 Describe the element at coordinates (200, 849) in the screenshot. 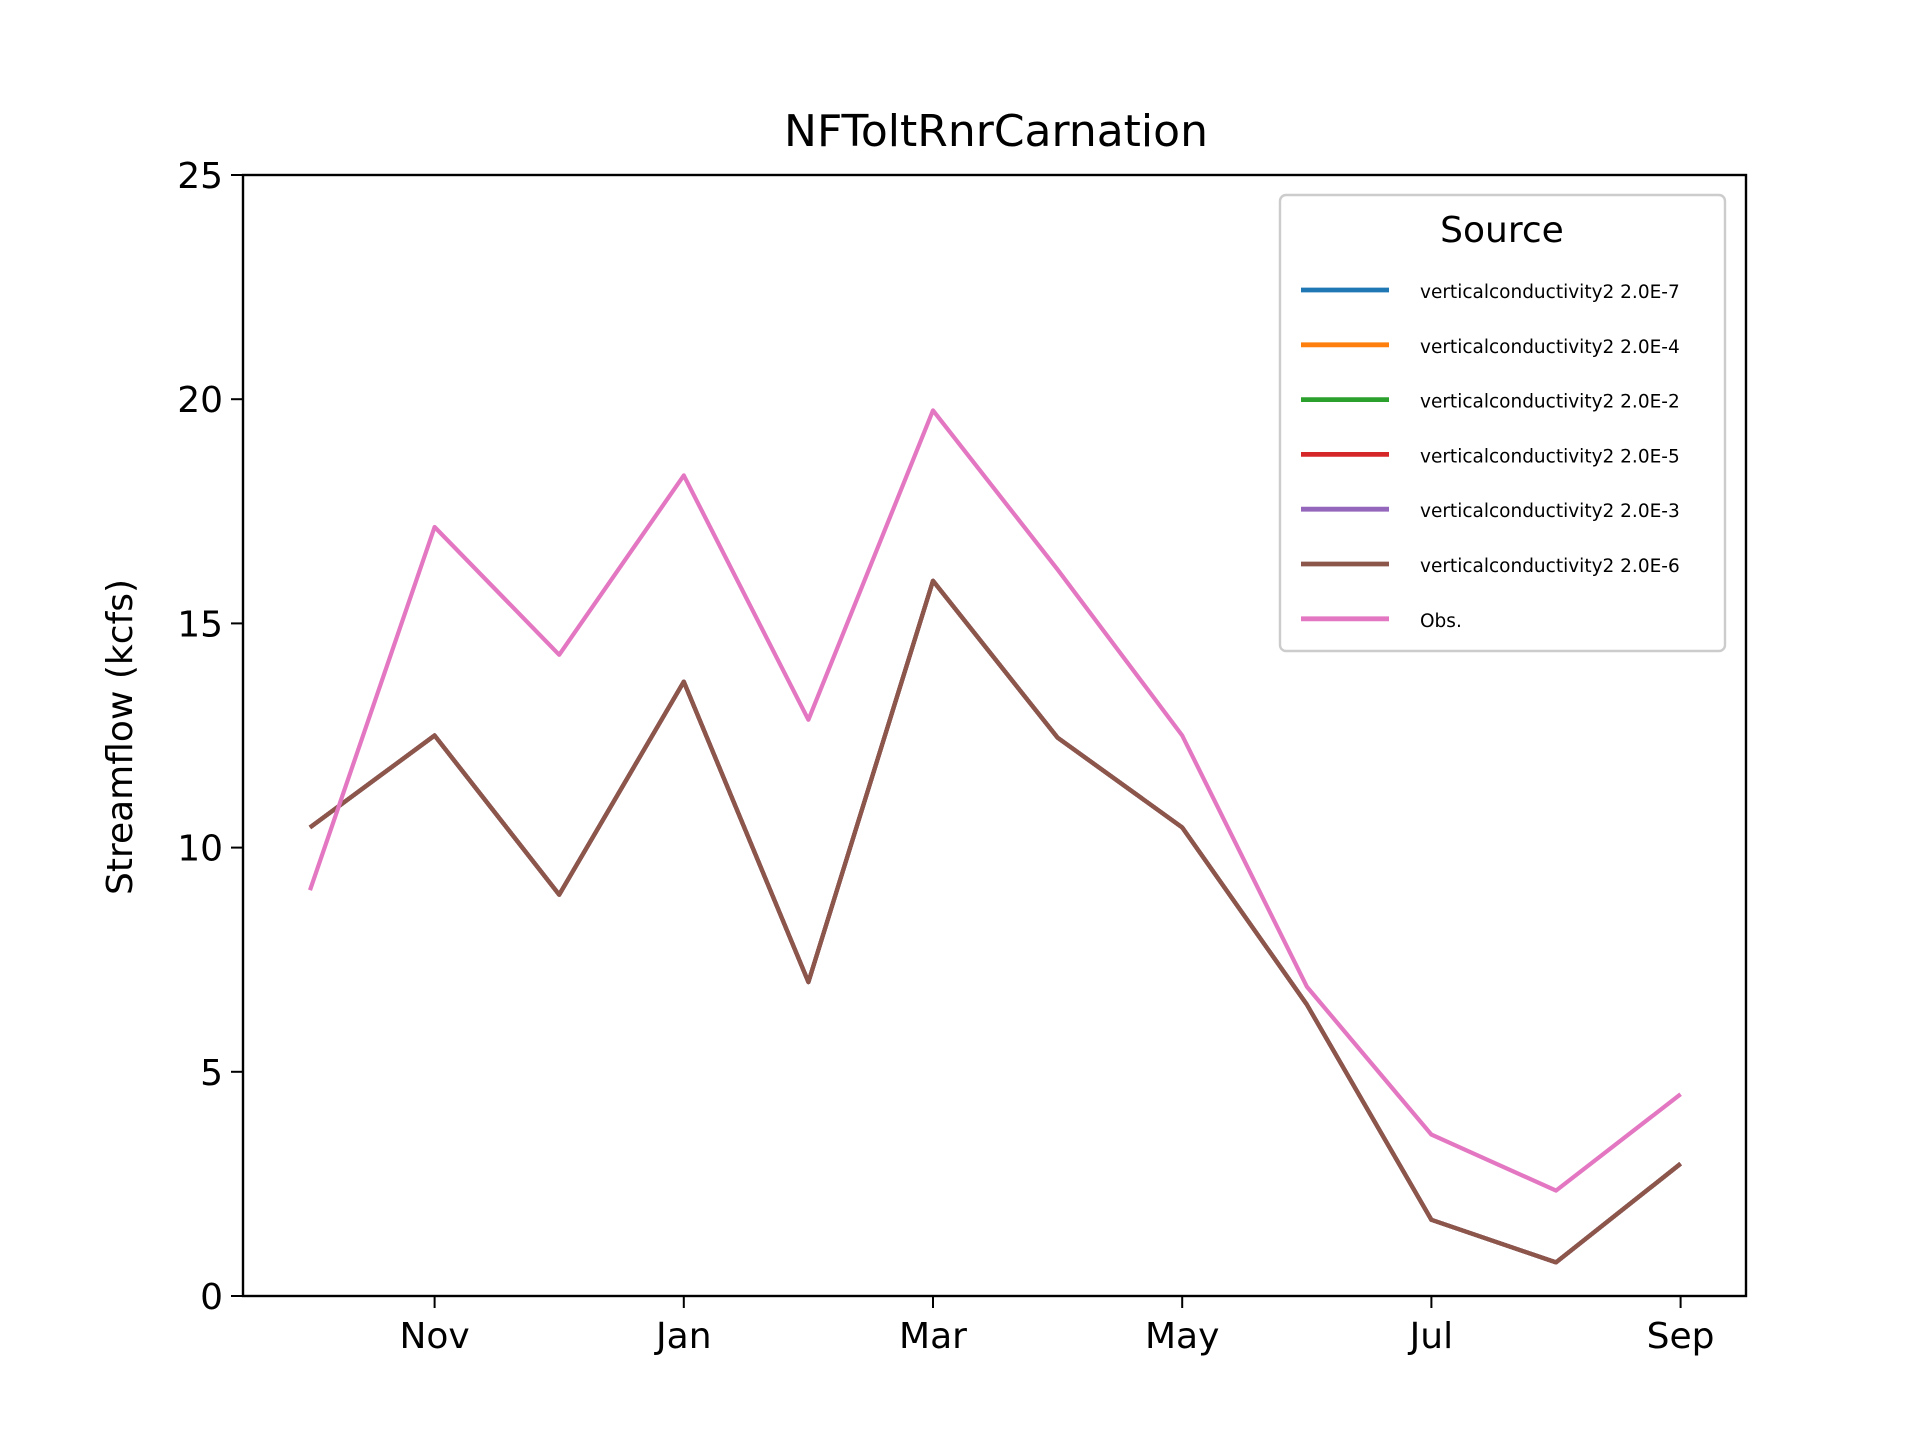

I see `y-tick-label: 10` at that location.